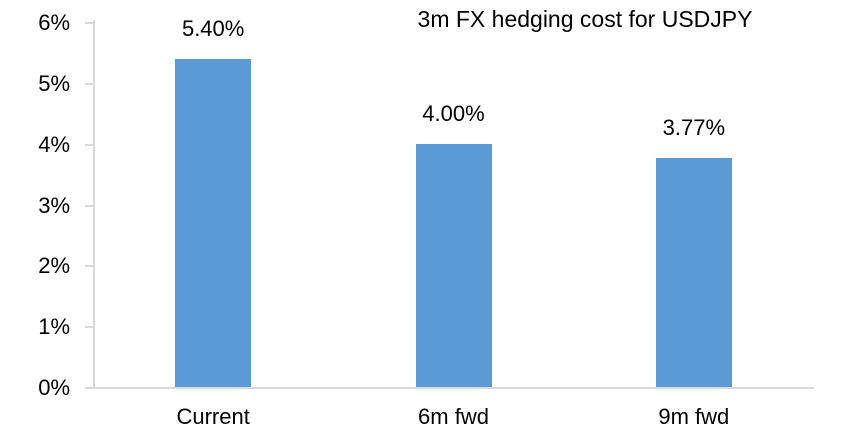 Image resolution: width=852 pixels, height=441 pixels. Describe the element at coordinates (94, 204) in the screenshot. I see `y-axis-line` at that location.